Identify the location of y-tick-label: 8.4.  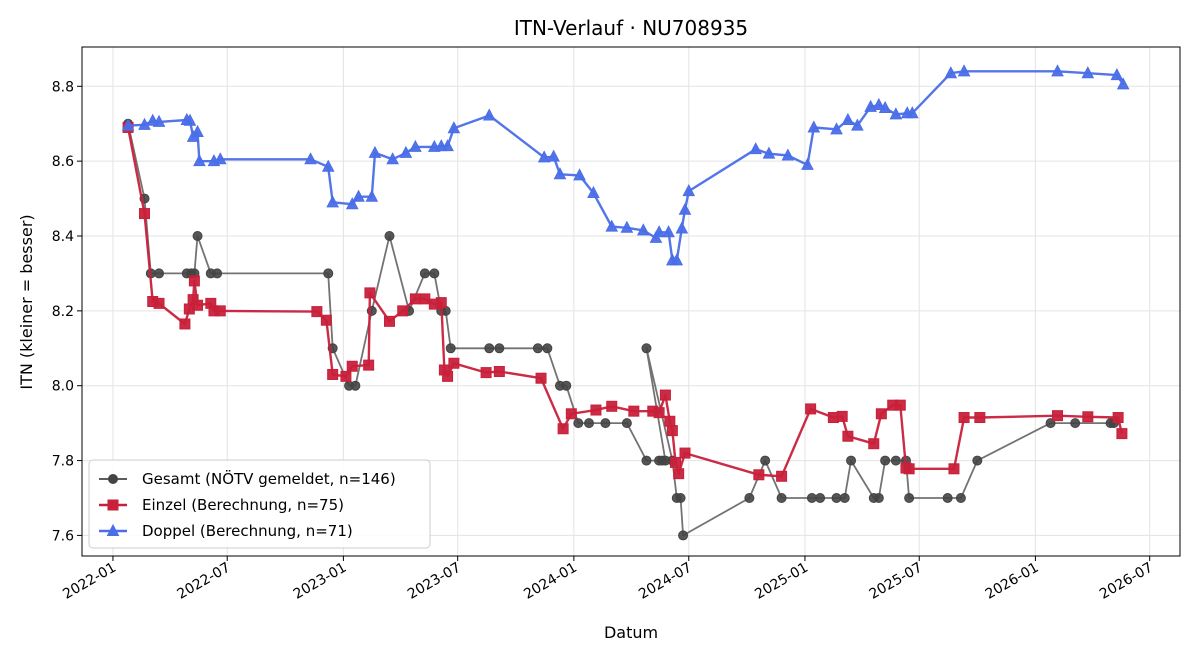
(63, 237).